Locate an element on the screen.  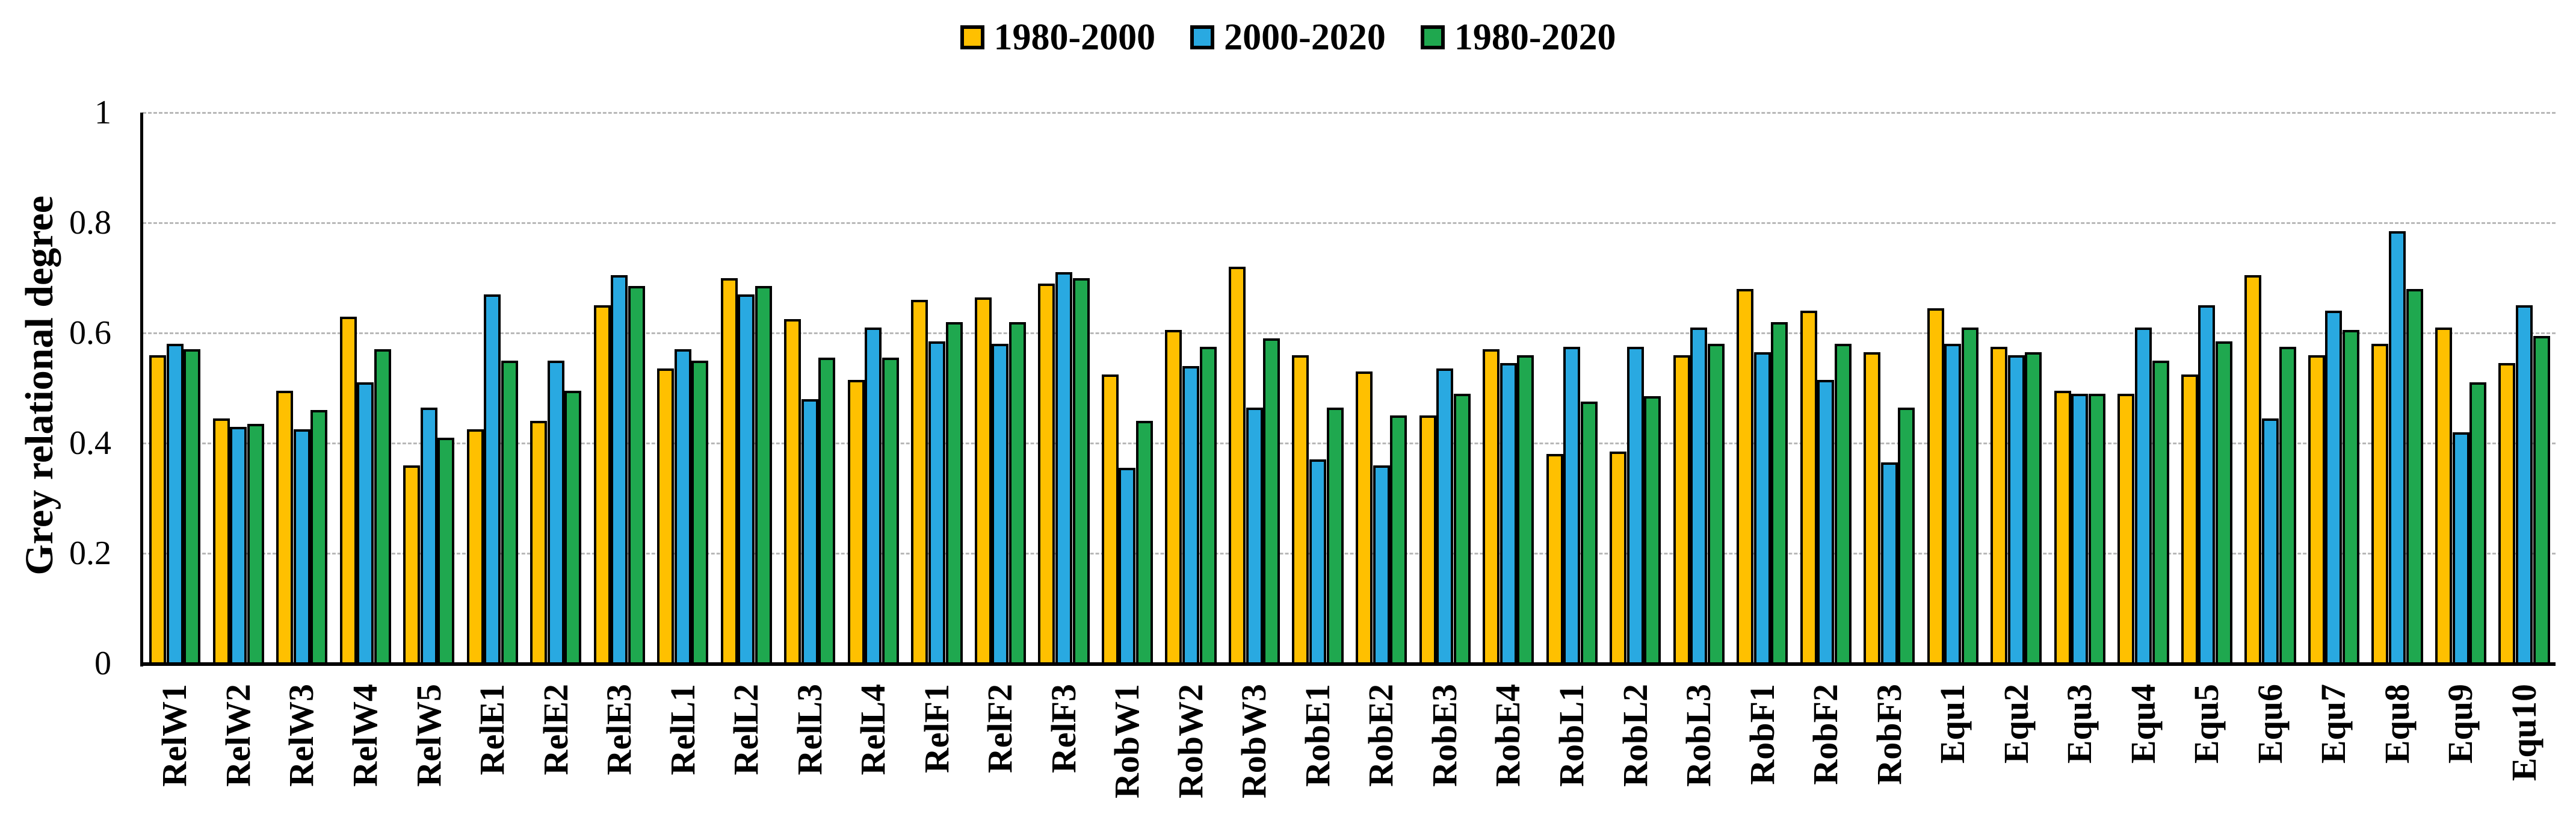
x-tick-label-wrap: Equ7 is located at coordinates (2334, 749).